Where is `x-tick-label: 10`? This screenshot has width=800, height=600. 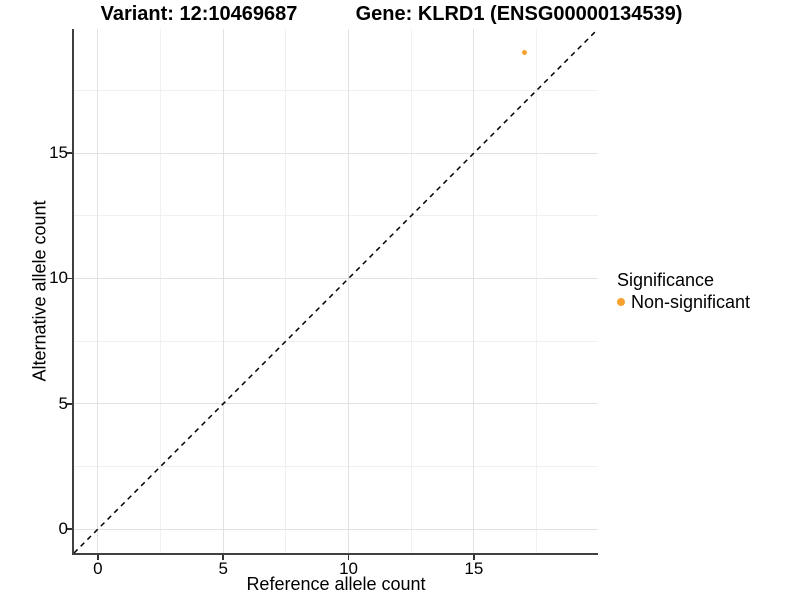
x-tick-label: 10 is located at coordinates (348, 568).